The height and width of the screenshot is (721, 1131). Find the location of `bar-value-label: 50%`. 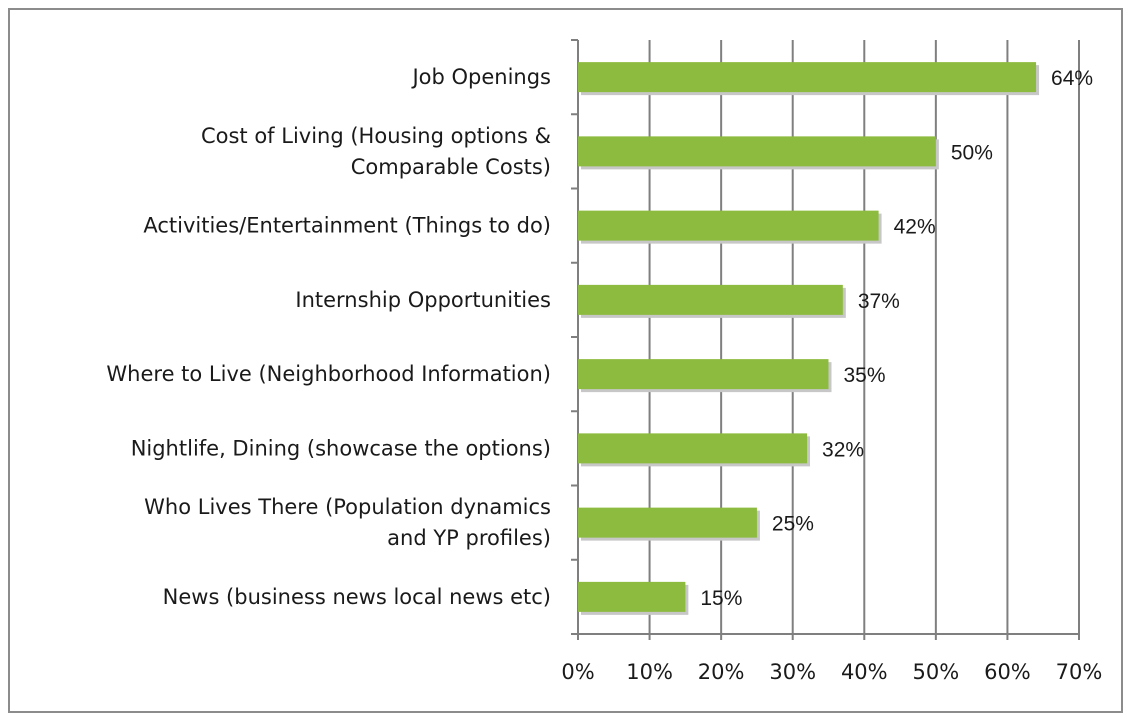

bar-value-label: 50% is located at coordinates (972, 152).